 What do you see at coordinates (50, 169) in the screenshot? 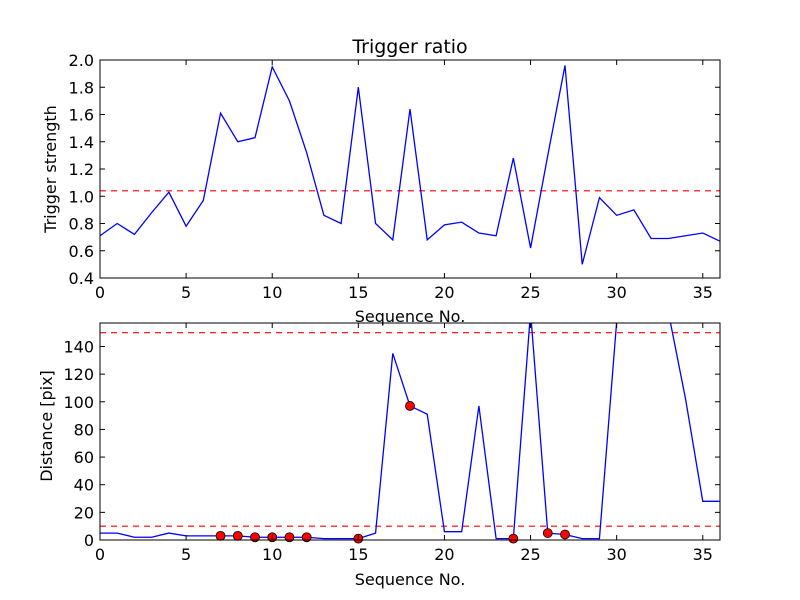
I see `y-axis-label: Trigger strength` at bounding box center [50, 169].